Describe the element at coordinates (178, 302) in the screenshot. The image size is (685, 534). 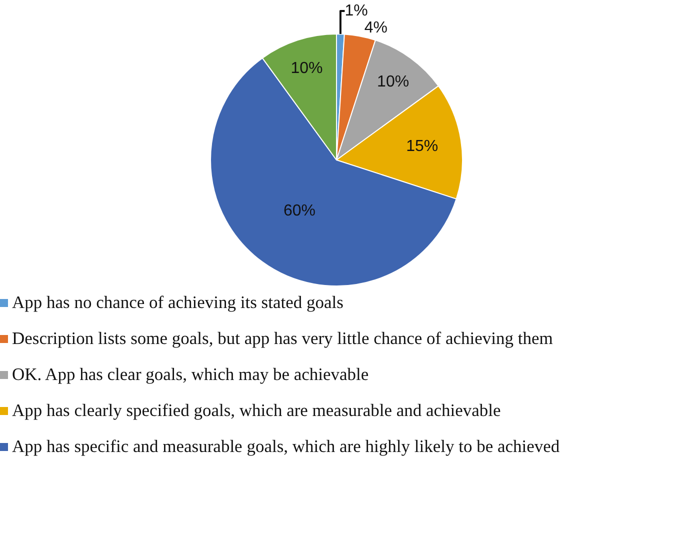
I see `legend-label: App has no chance of achieving its stated goals` at that location.